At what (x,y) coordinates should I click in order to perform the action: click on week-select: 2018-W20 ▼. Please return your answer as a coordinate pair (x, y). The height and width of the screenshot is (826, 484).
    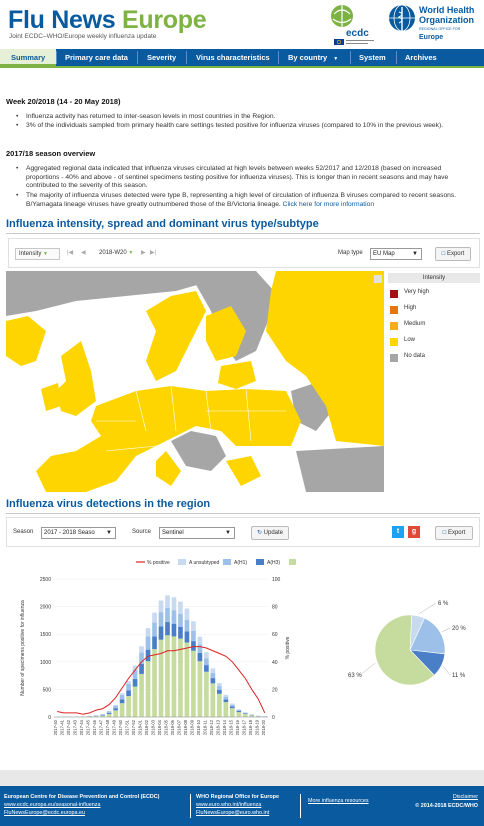
    Looking at the image, I should click on (116, 253).